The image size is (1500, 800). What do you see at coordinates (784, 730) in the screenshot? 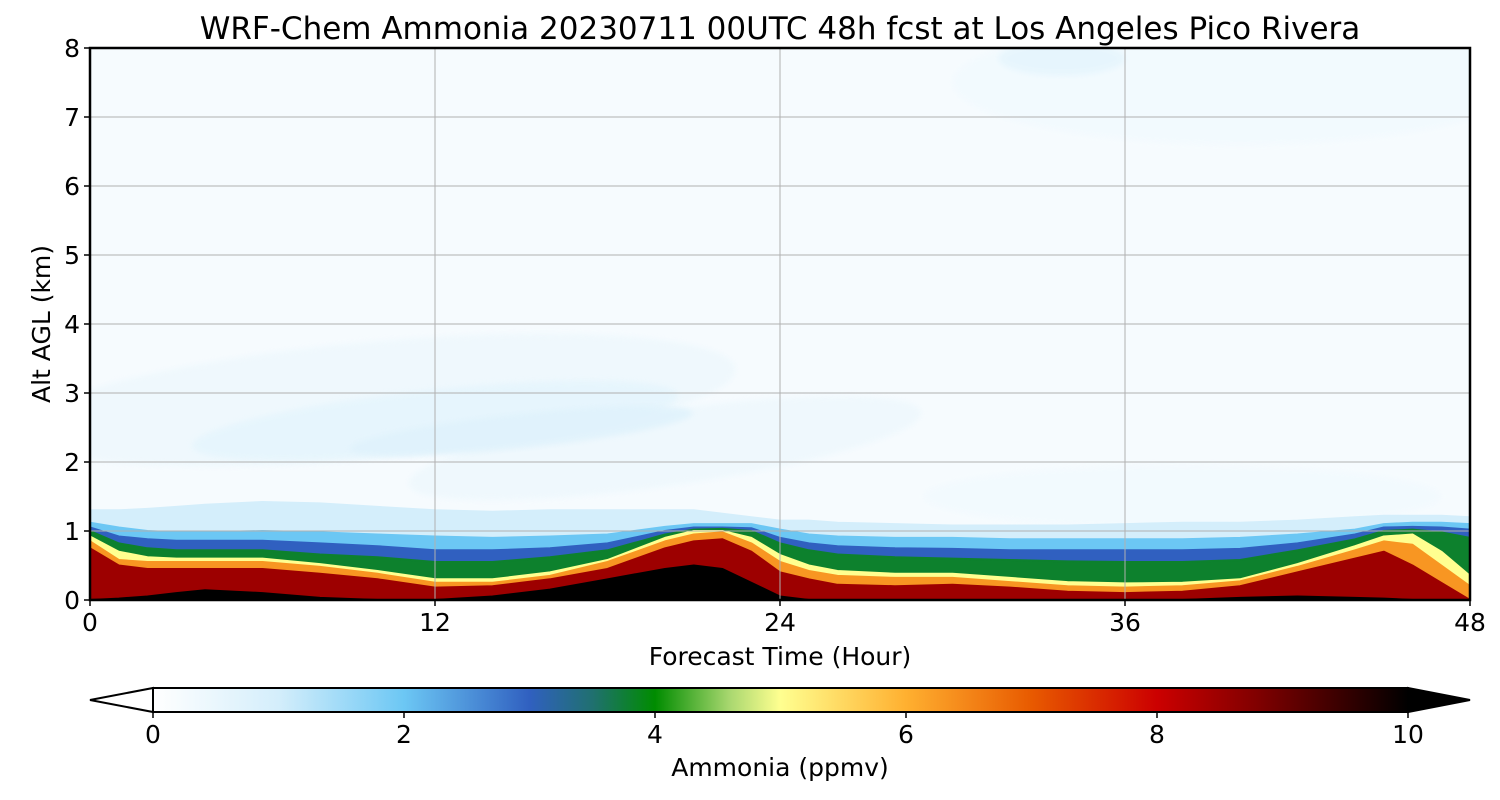
I see `colorbar-ticks: 0 2 4 6 8 10` at bounding box center [784, 730].